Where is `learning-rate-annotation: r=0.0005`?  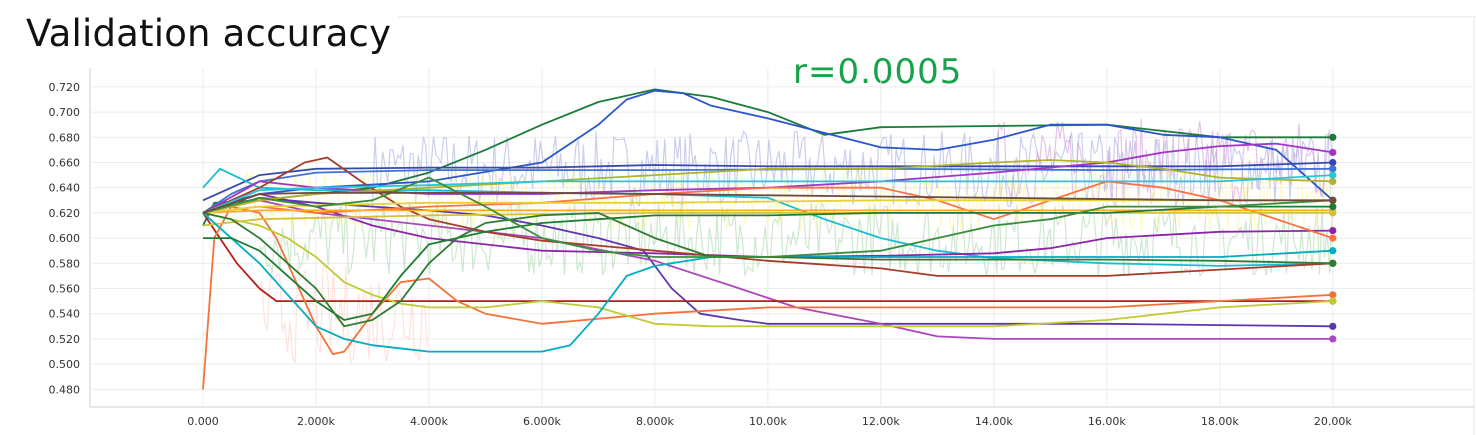 learning-rate-annotation: r=0.0005 is located at coordinates (878, 72).